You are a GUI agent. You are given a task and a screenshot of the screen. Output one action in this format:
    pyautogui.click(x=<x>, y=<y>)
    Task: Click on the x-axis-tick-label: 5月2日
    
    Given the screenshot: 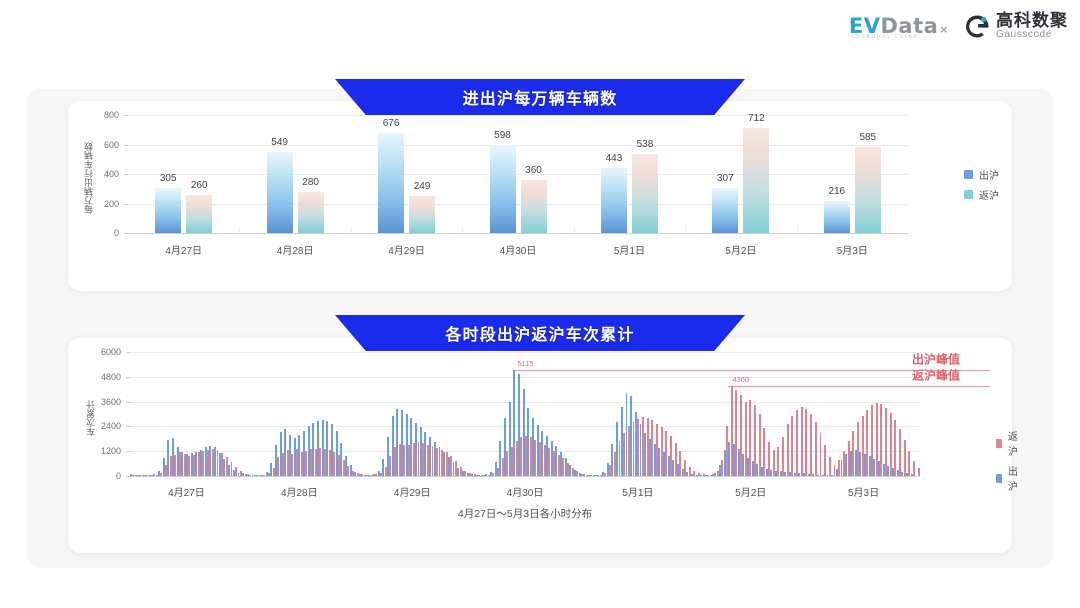 What is the action you would take?
    pyautogui.click(x=751, y=493)
    